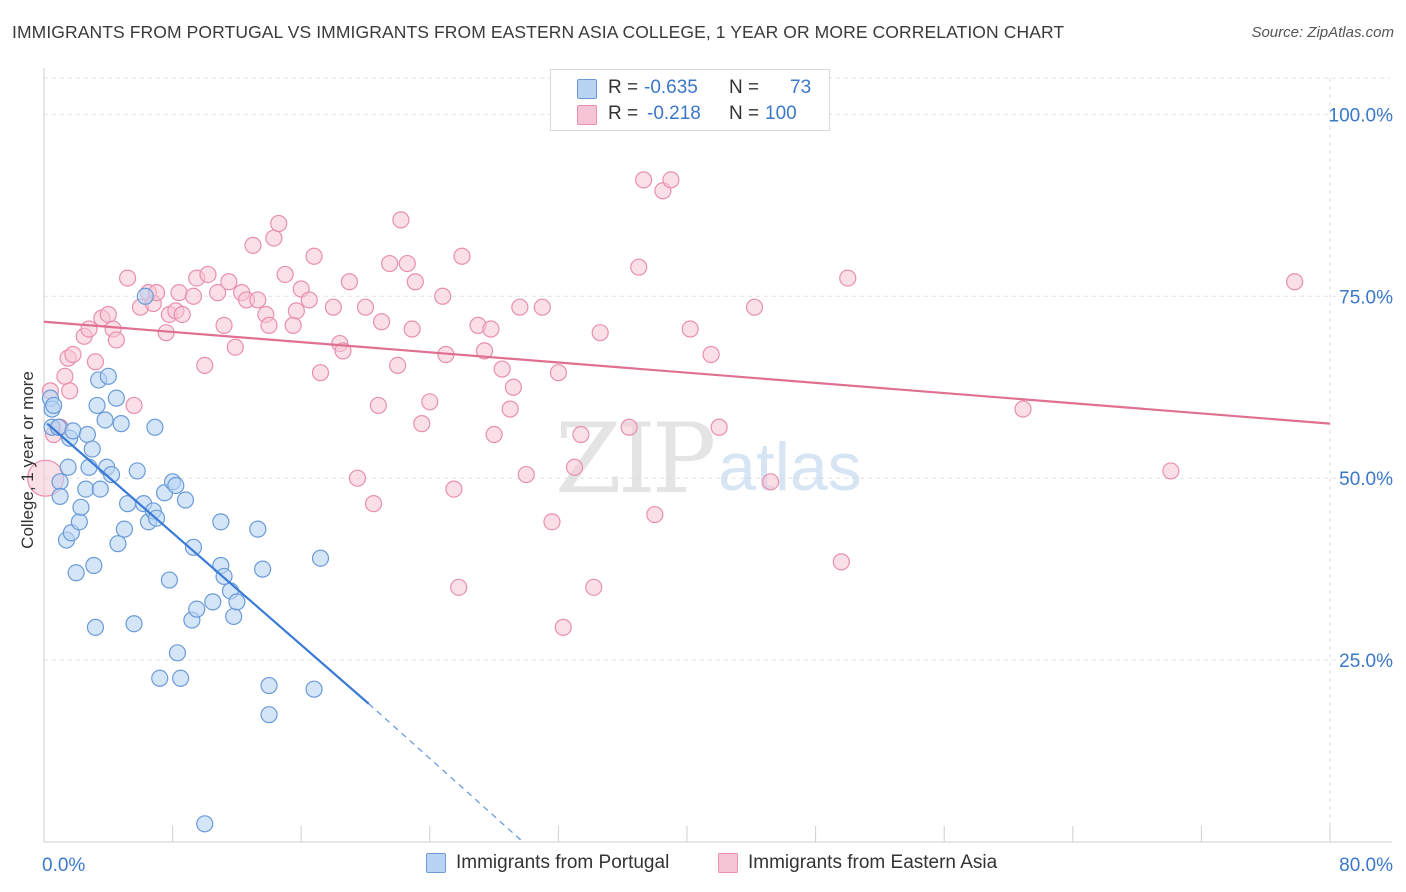  What do you see at coordinates (1322, 32) in the screenshot?
I see `source-credit: Source: ZipAtlas.com` at bounding box center [1322, 32].